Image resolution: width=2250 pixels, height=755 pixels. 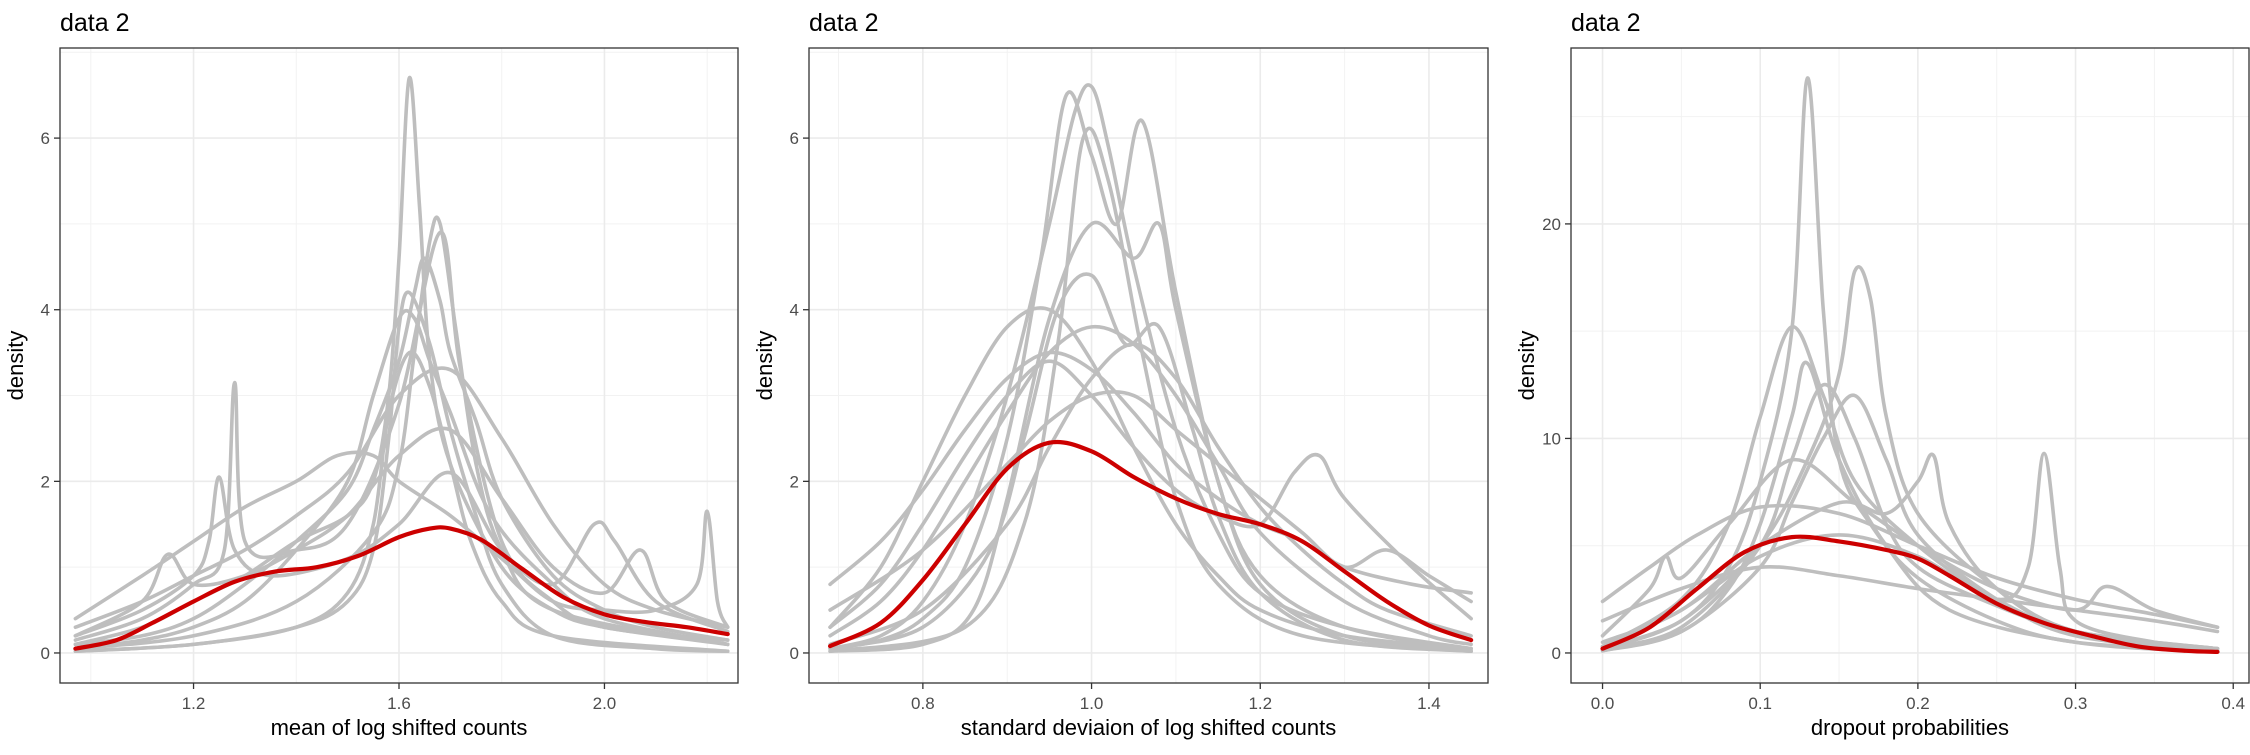 I want to click on x-axis-label: mean of log shifted counts, so click(x=399, y=727).